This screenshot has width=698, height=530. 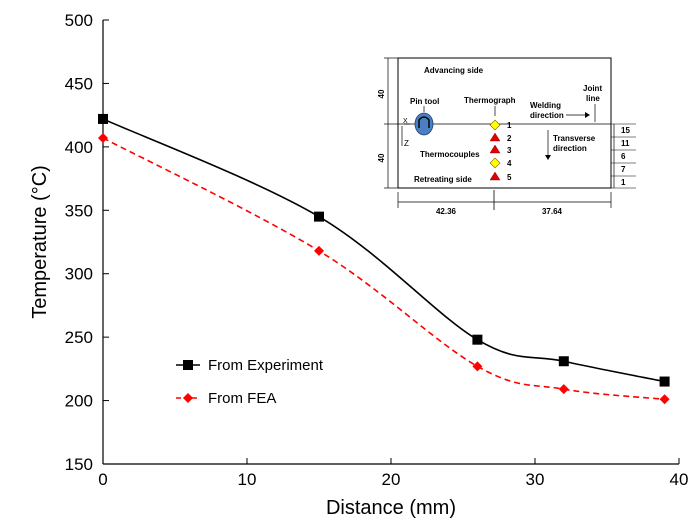 What do you see at coordinates (592, 88) in the screenshot?
I see `inset-joint-line-1: Joint` at bounding box center [592, 88].